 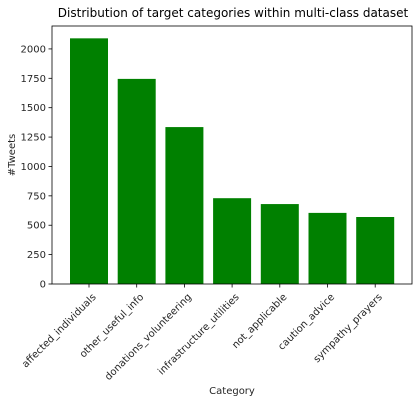 What do you see at coordinates (36, 226) in the screenshot?
I see `y-tick-label: 500` at bounding box center [36, 226].